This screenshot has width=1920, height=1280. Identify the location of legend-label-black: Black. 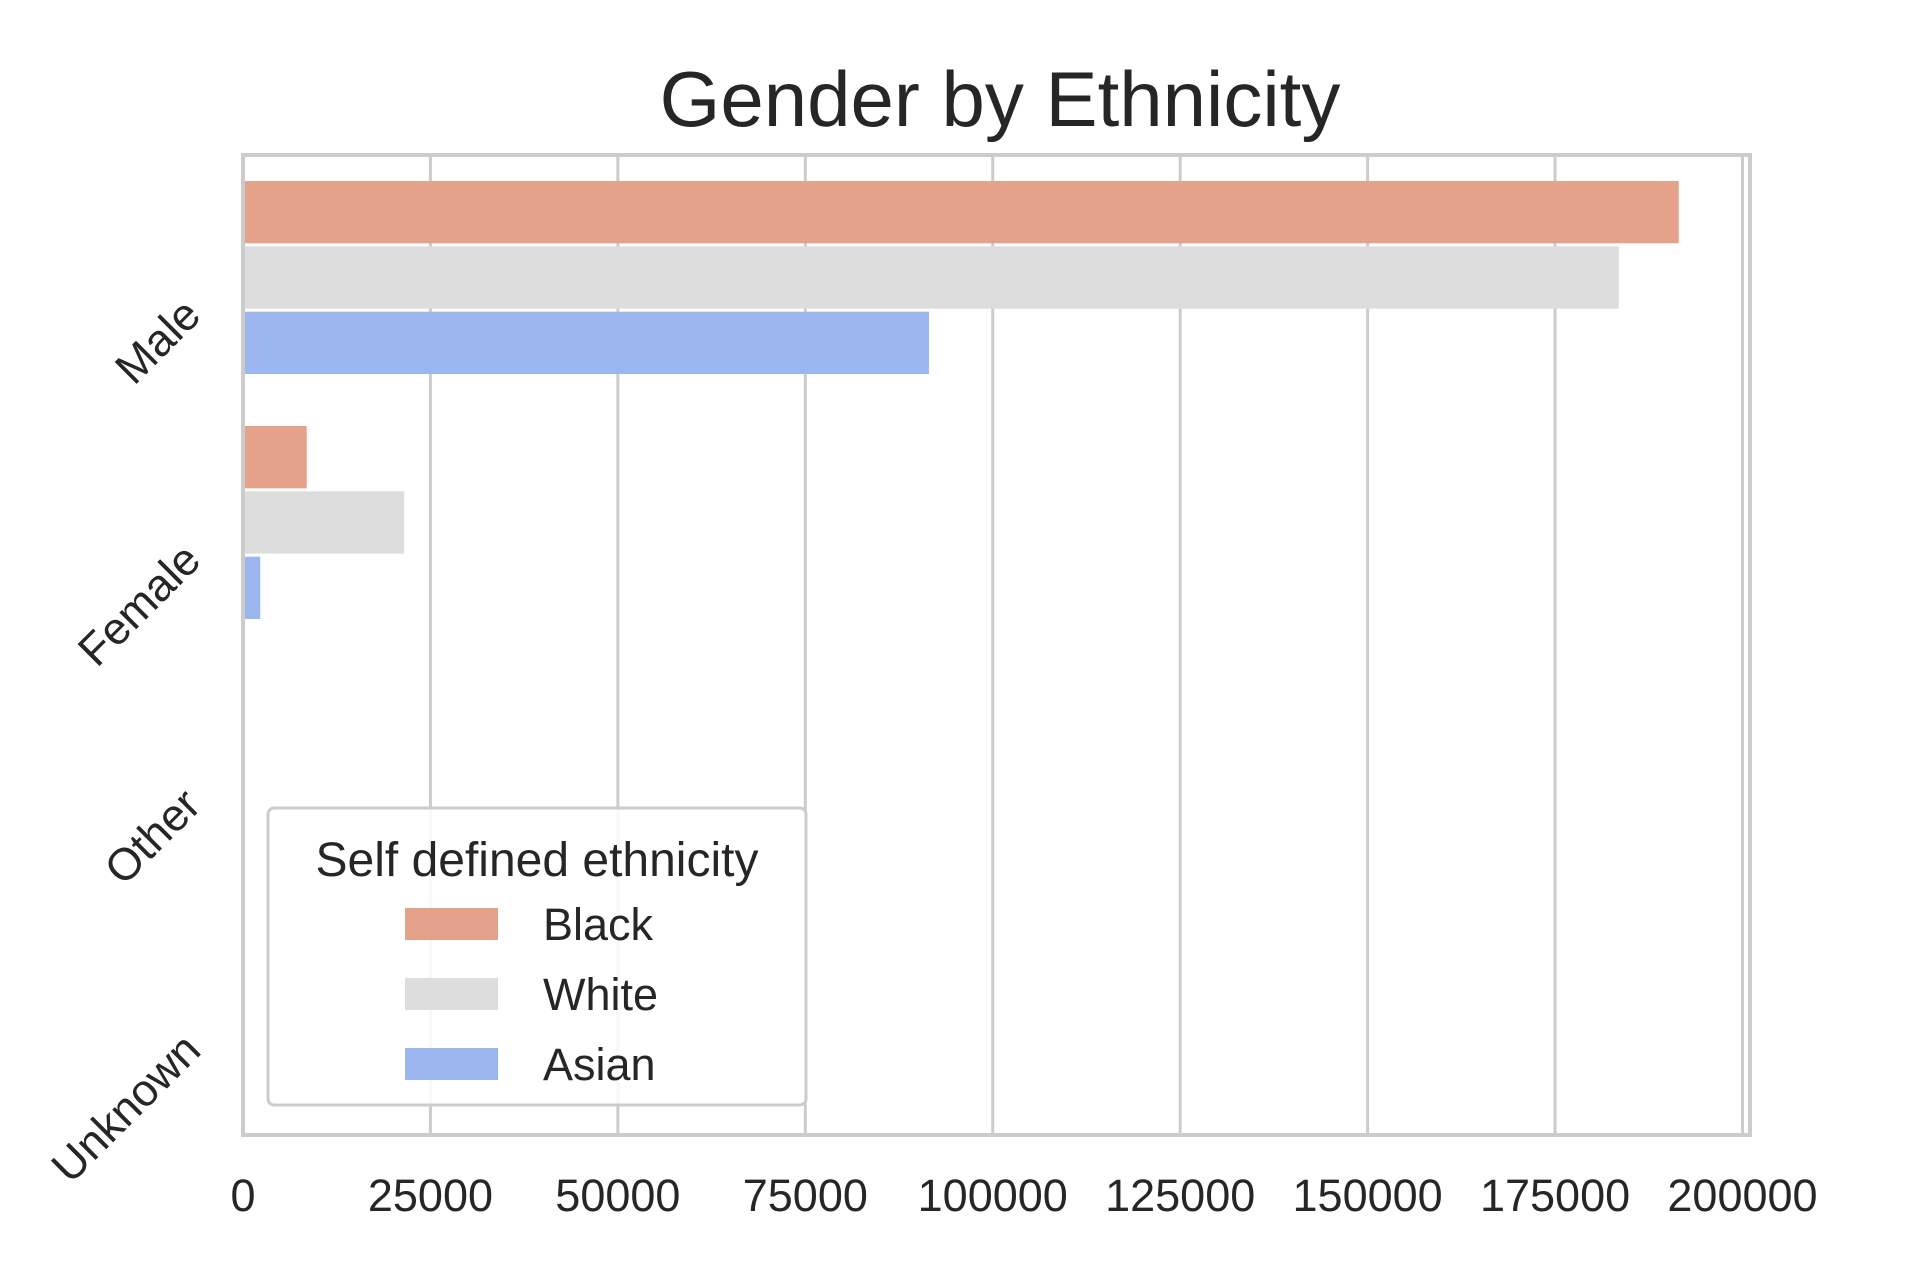
(598, 924).